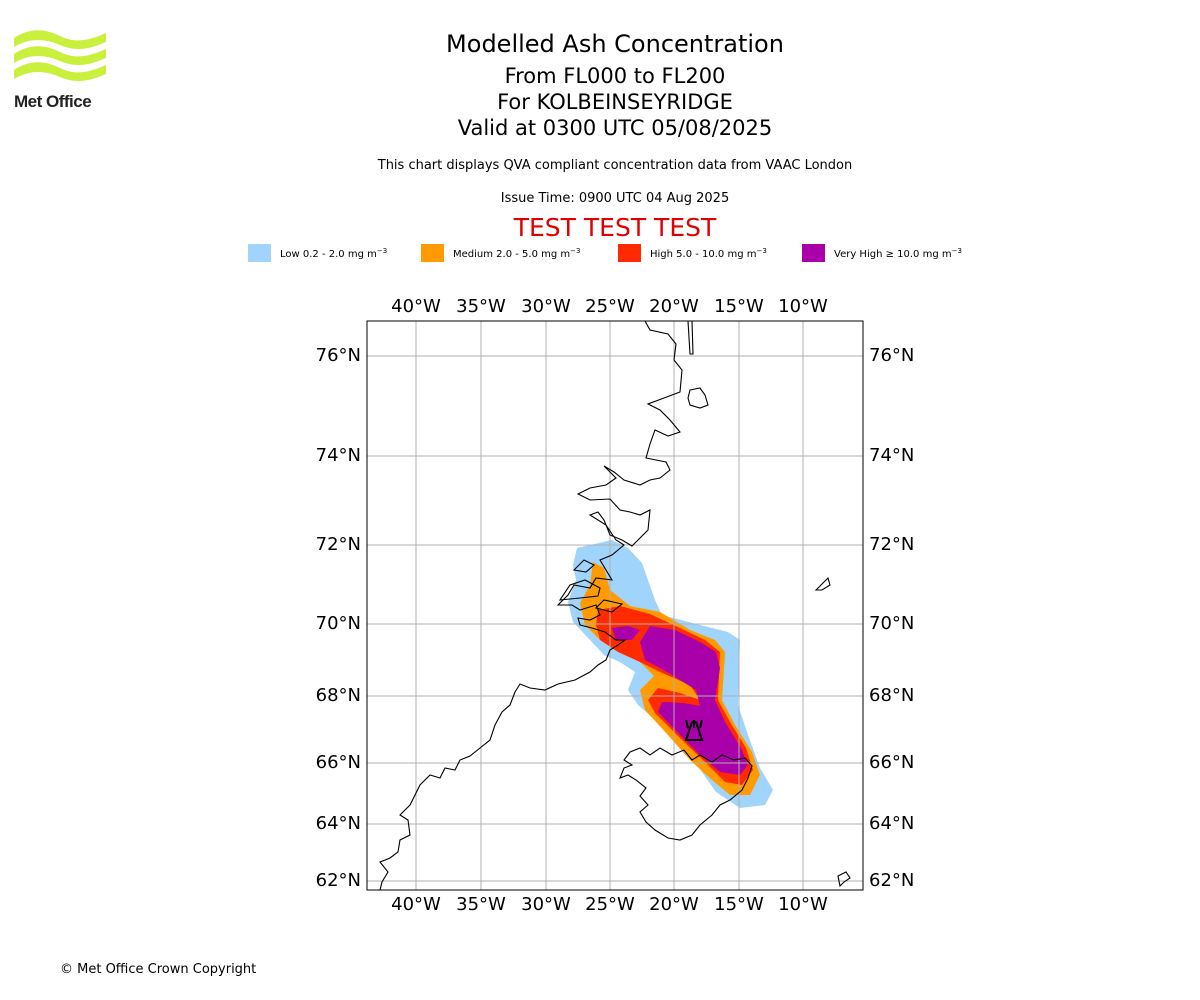 The width and height of the screenshot is (1200, 1000). I want to click on lat-tick-right: 68°N, so click(891, 695).